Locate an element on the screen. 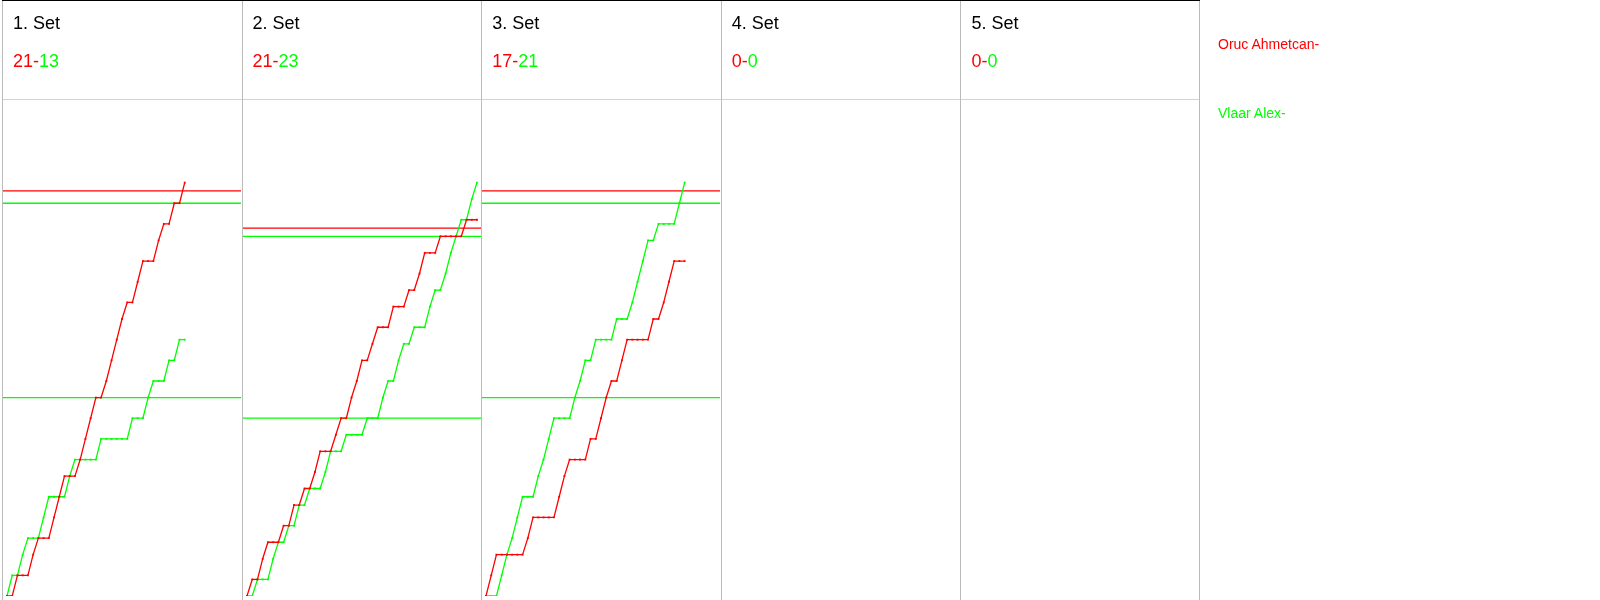 The height and width of the screenshot is (600, 1600). text: 17- is located at coordinates (505, 61).